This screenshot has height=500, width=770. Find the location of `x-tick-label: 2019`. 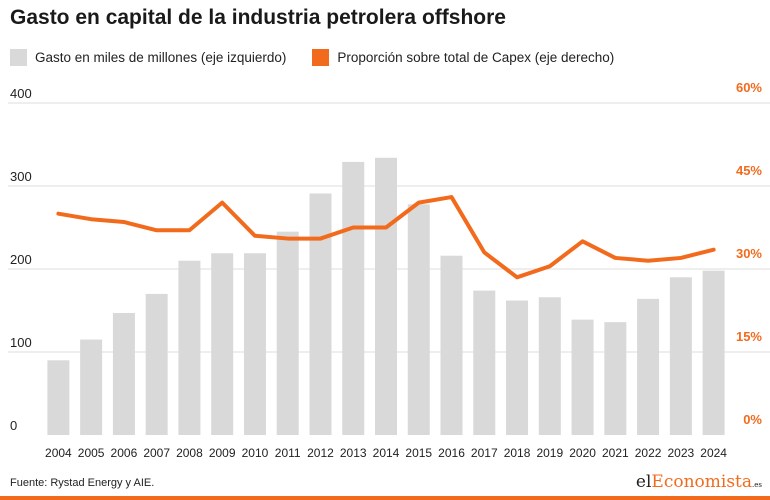

x-tick-label: 2019 is located at coordinates (549, 453).